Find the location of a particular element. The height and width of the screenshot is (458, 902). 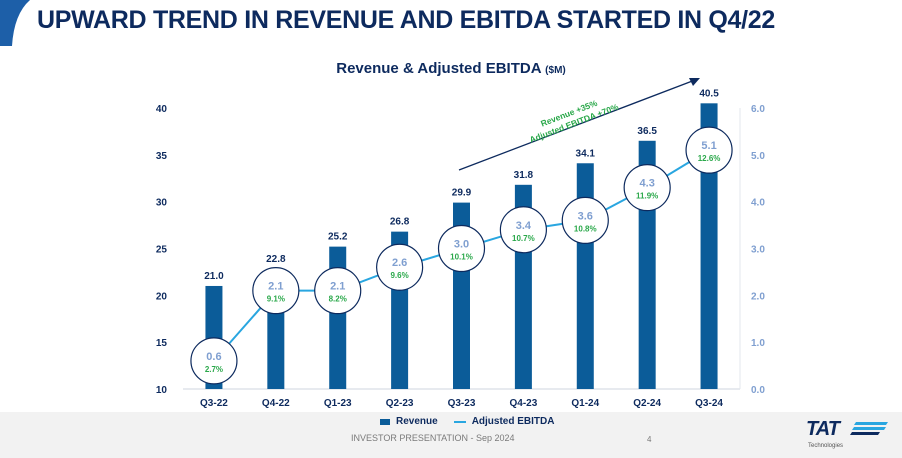

legend-revenue-label: Revenue is located at coordinates (417, 421).